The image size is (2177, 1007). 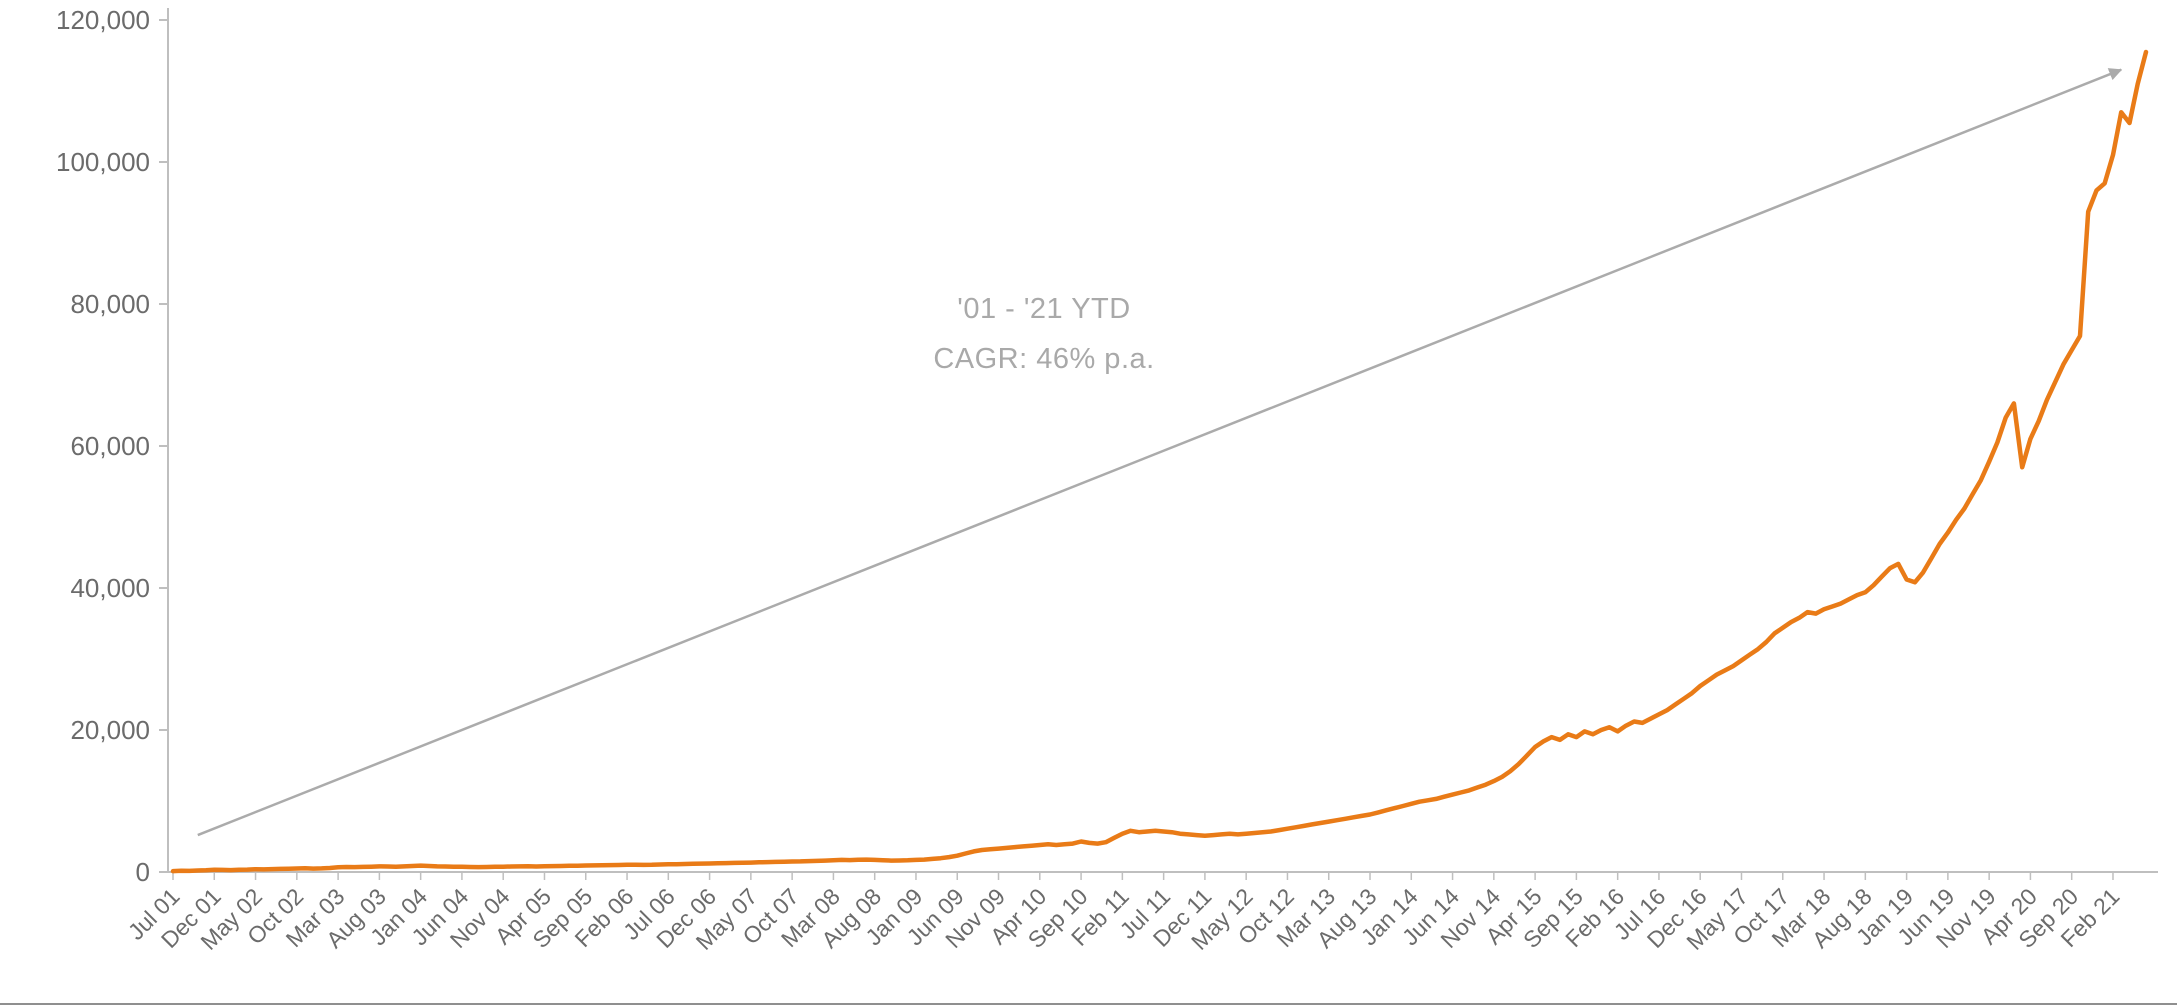 What do you see at coordinates (103, 162) in the screenshot?
I see `y-tick-label: 100,000` at bounding box center [103, 162].